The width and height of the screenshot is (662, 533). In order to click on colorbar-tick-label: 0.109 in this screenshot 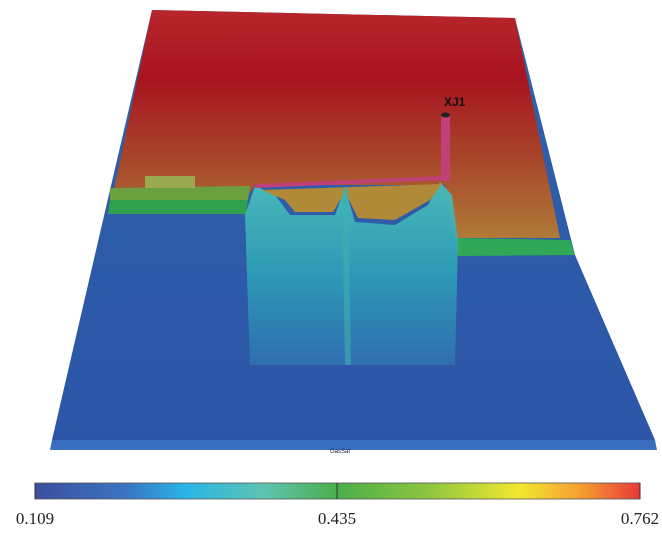, I will do `click(35, 518)`.